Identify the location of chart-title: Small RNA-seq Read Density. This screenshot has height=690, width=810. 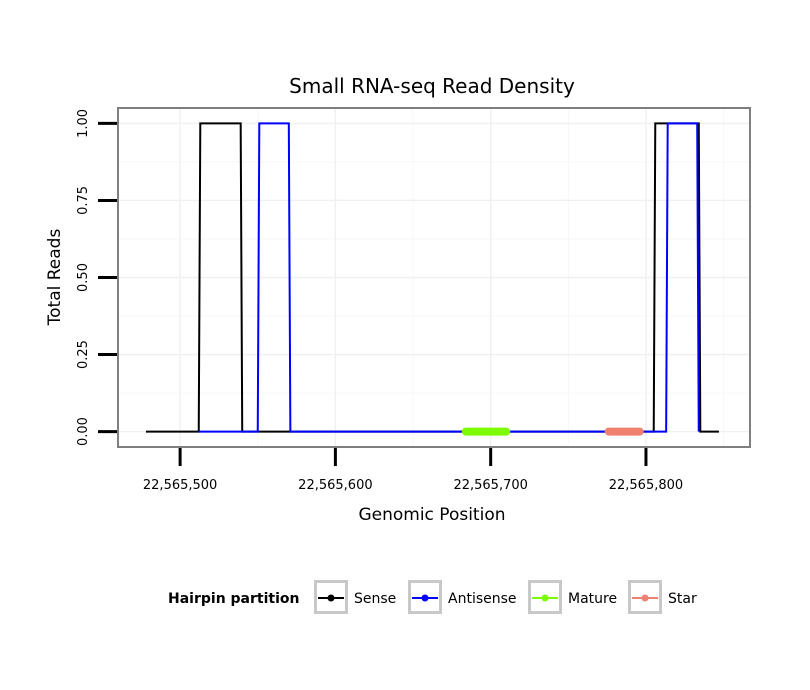
(432, 86).